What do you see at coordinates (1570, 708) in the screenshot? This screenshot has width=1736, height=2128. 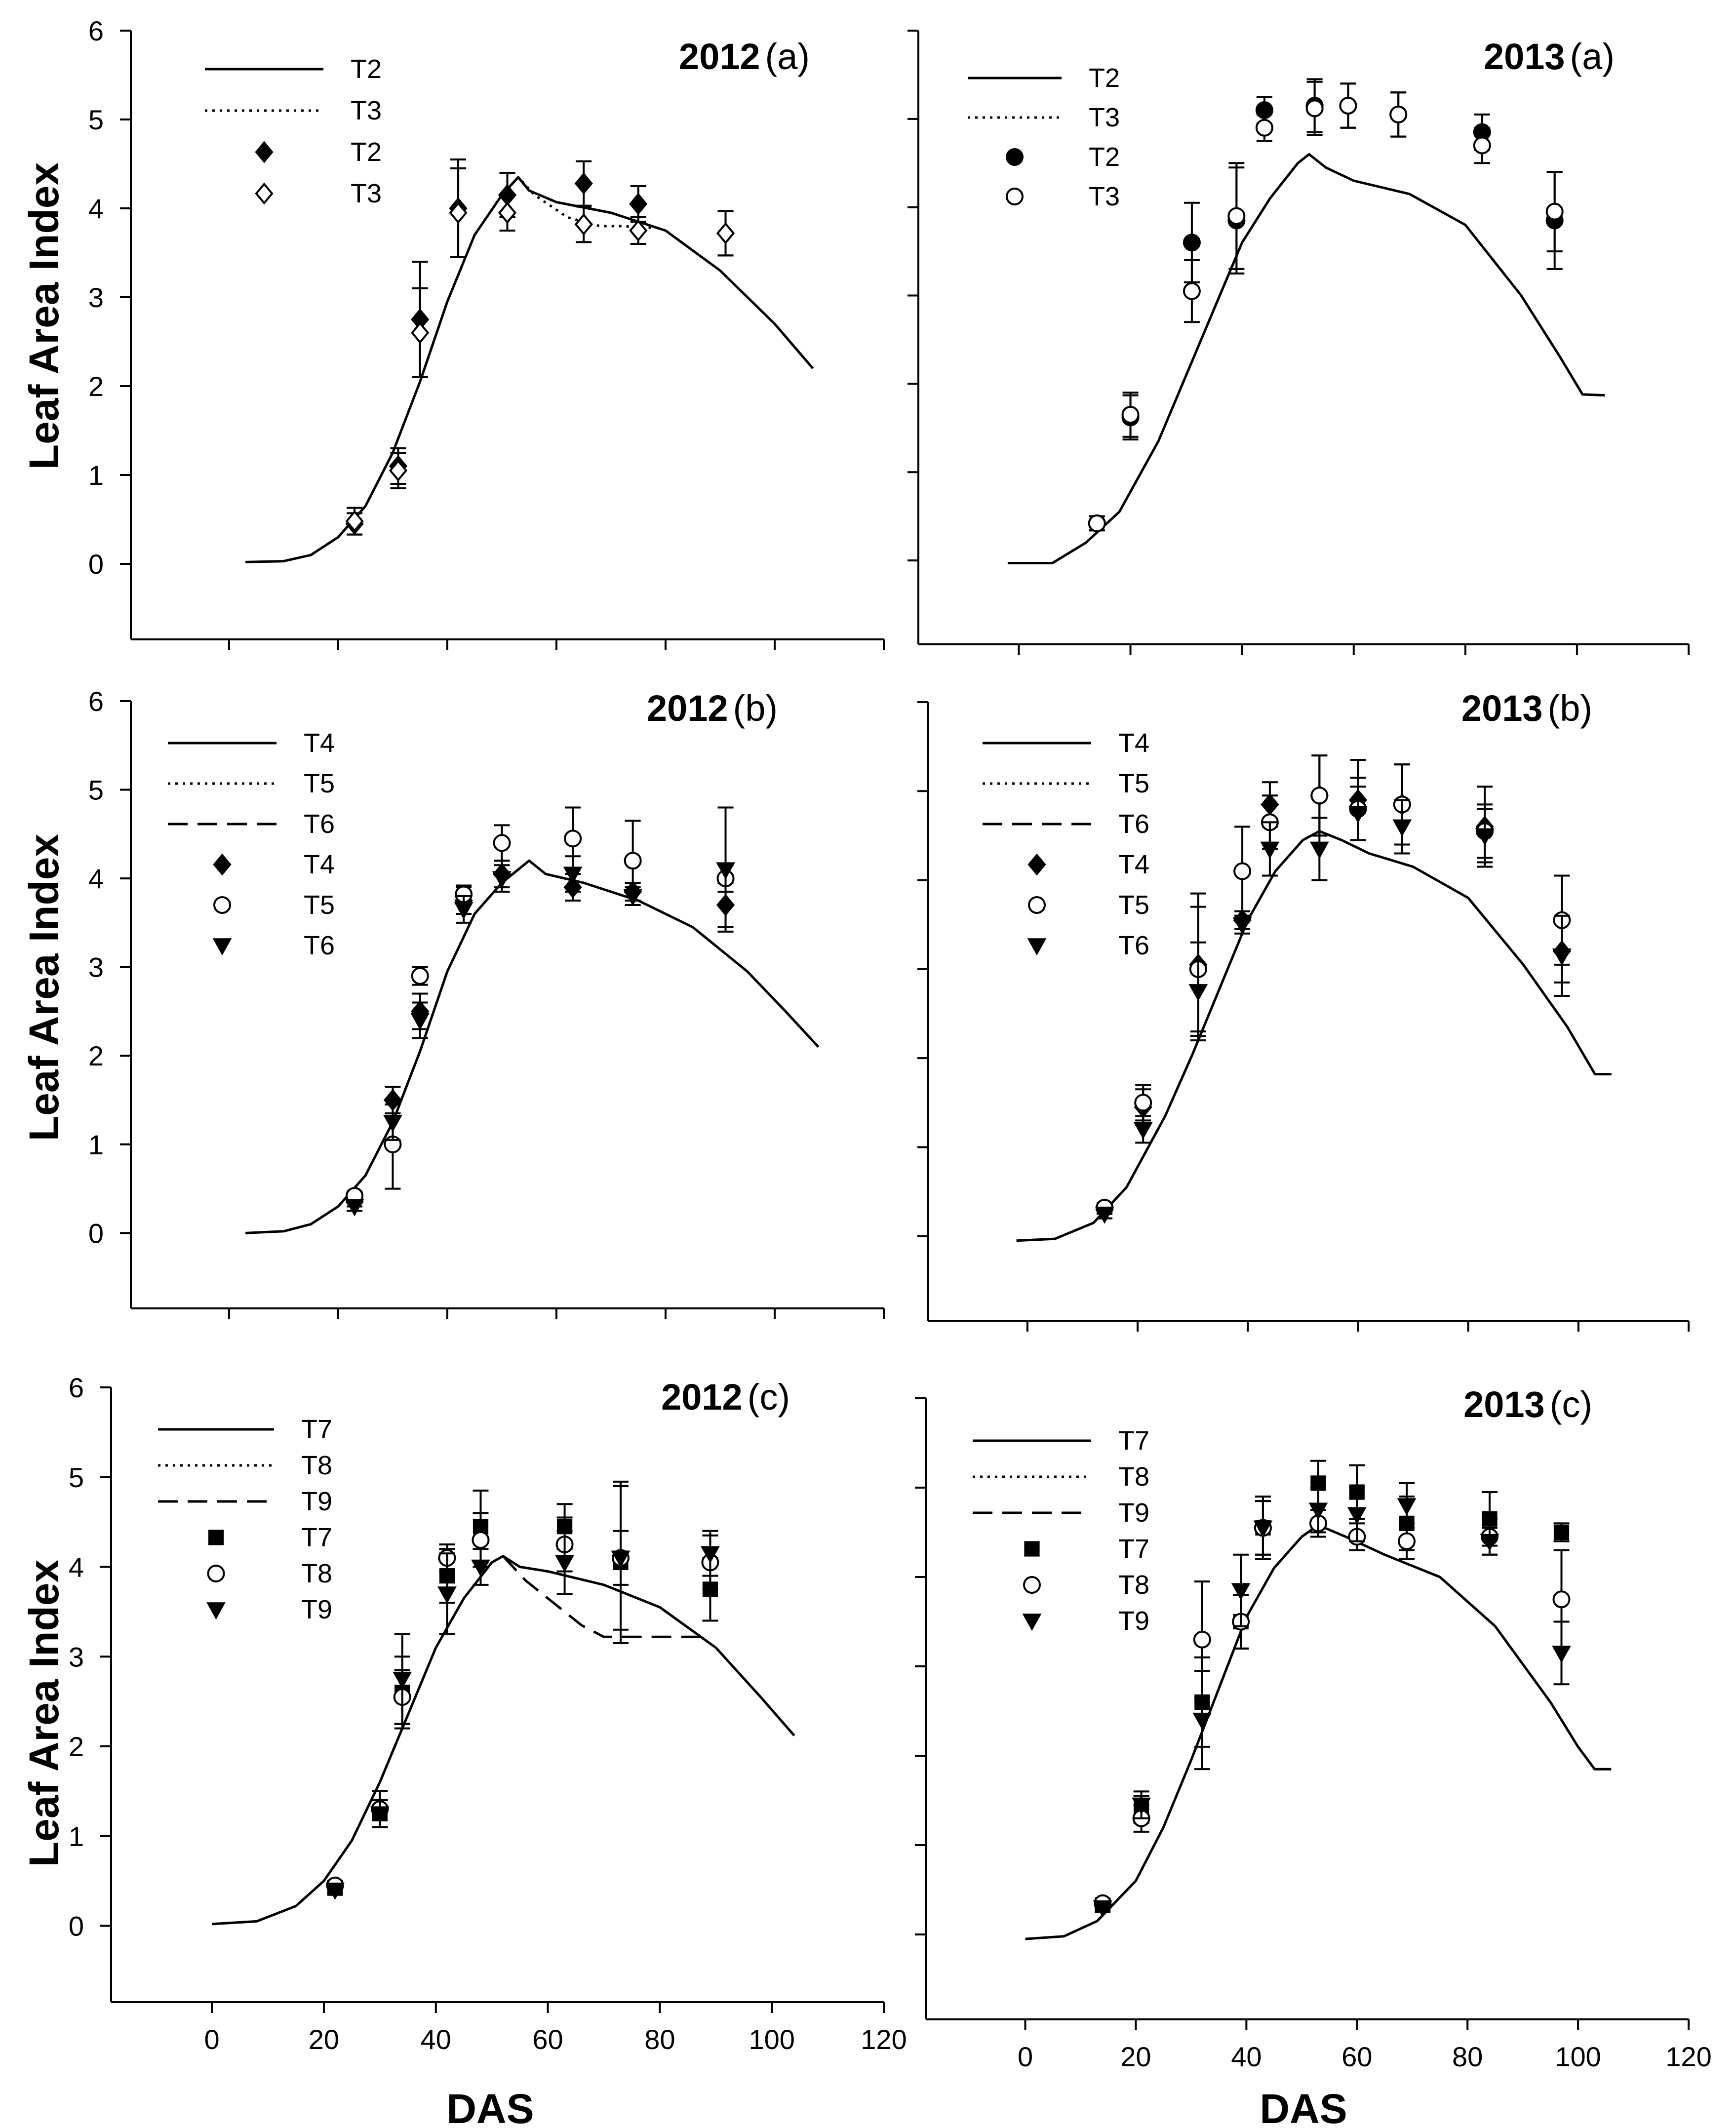 I see `panel-title-letter: (b)` at bounding box center [1570, 708].